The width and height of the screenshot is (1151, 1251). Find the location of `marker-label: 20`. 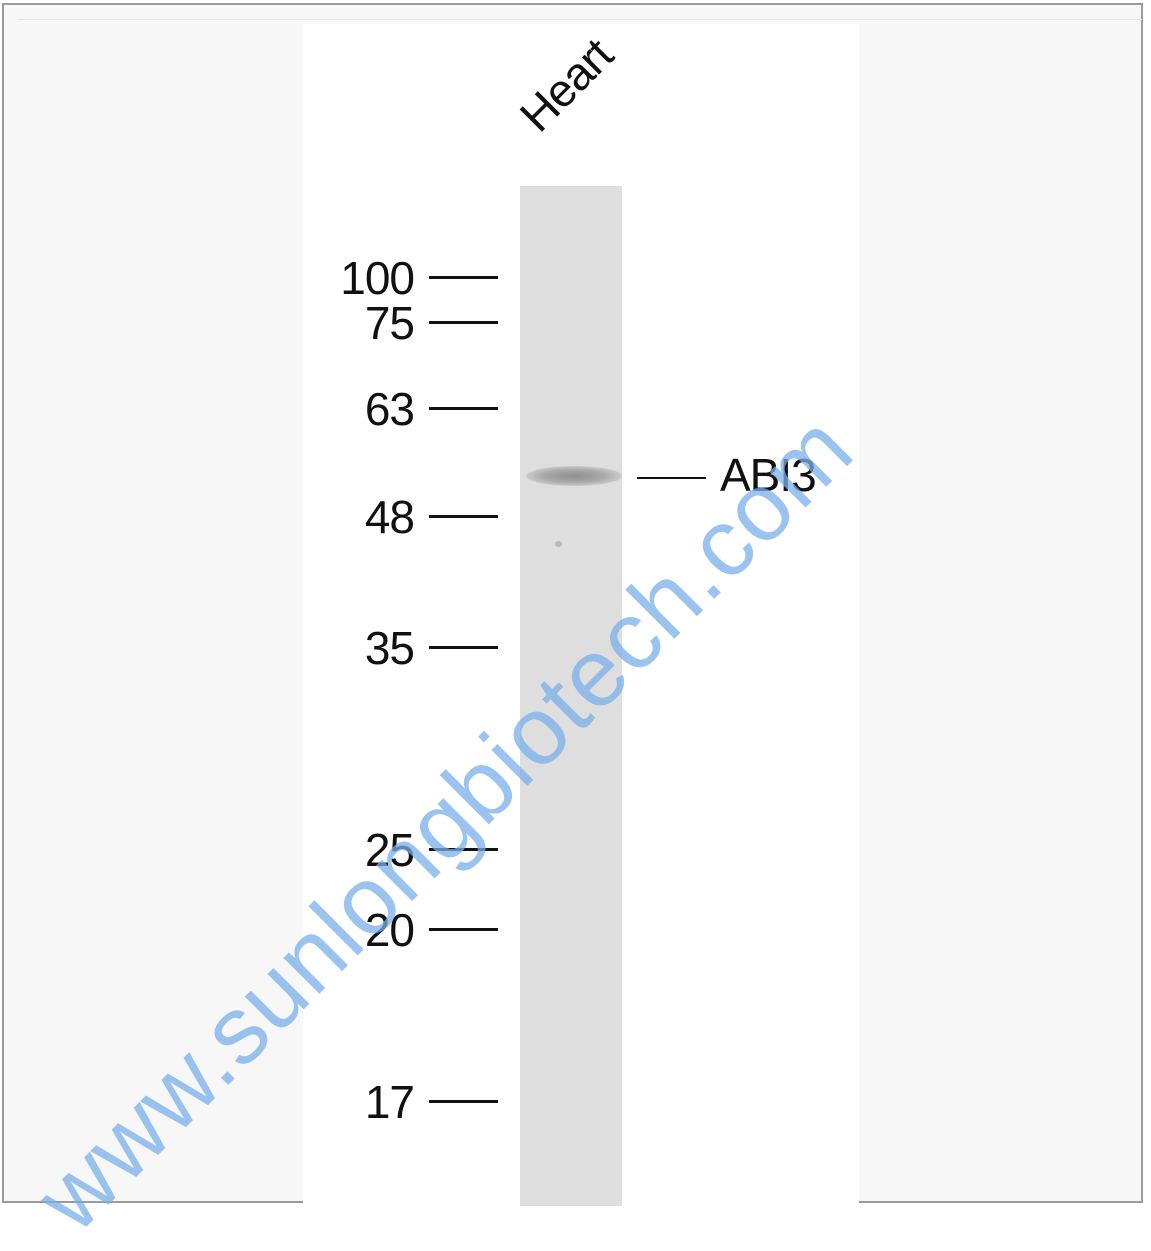

marker-label: 20 is located at coordinates (389, 930).